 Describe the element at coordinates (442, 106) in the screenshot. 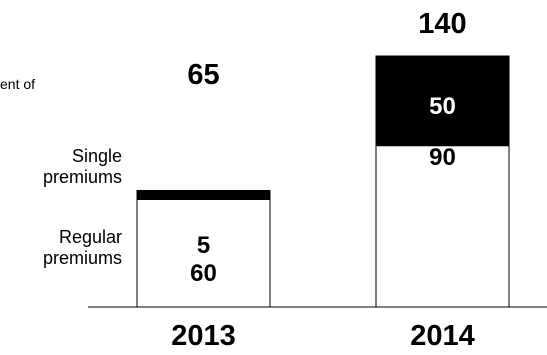

I see `data-label-2014-single: 50` at that location.